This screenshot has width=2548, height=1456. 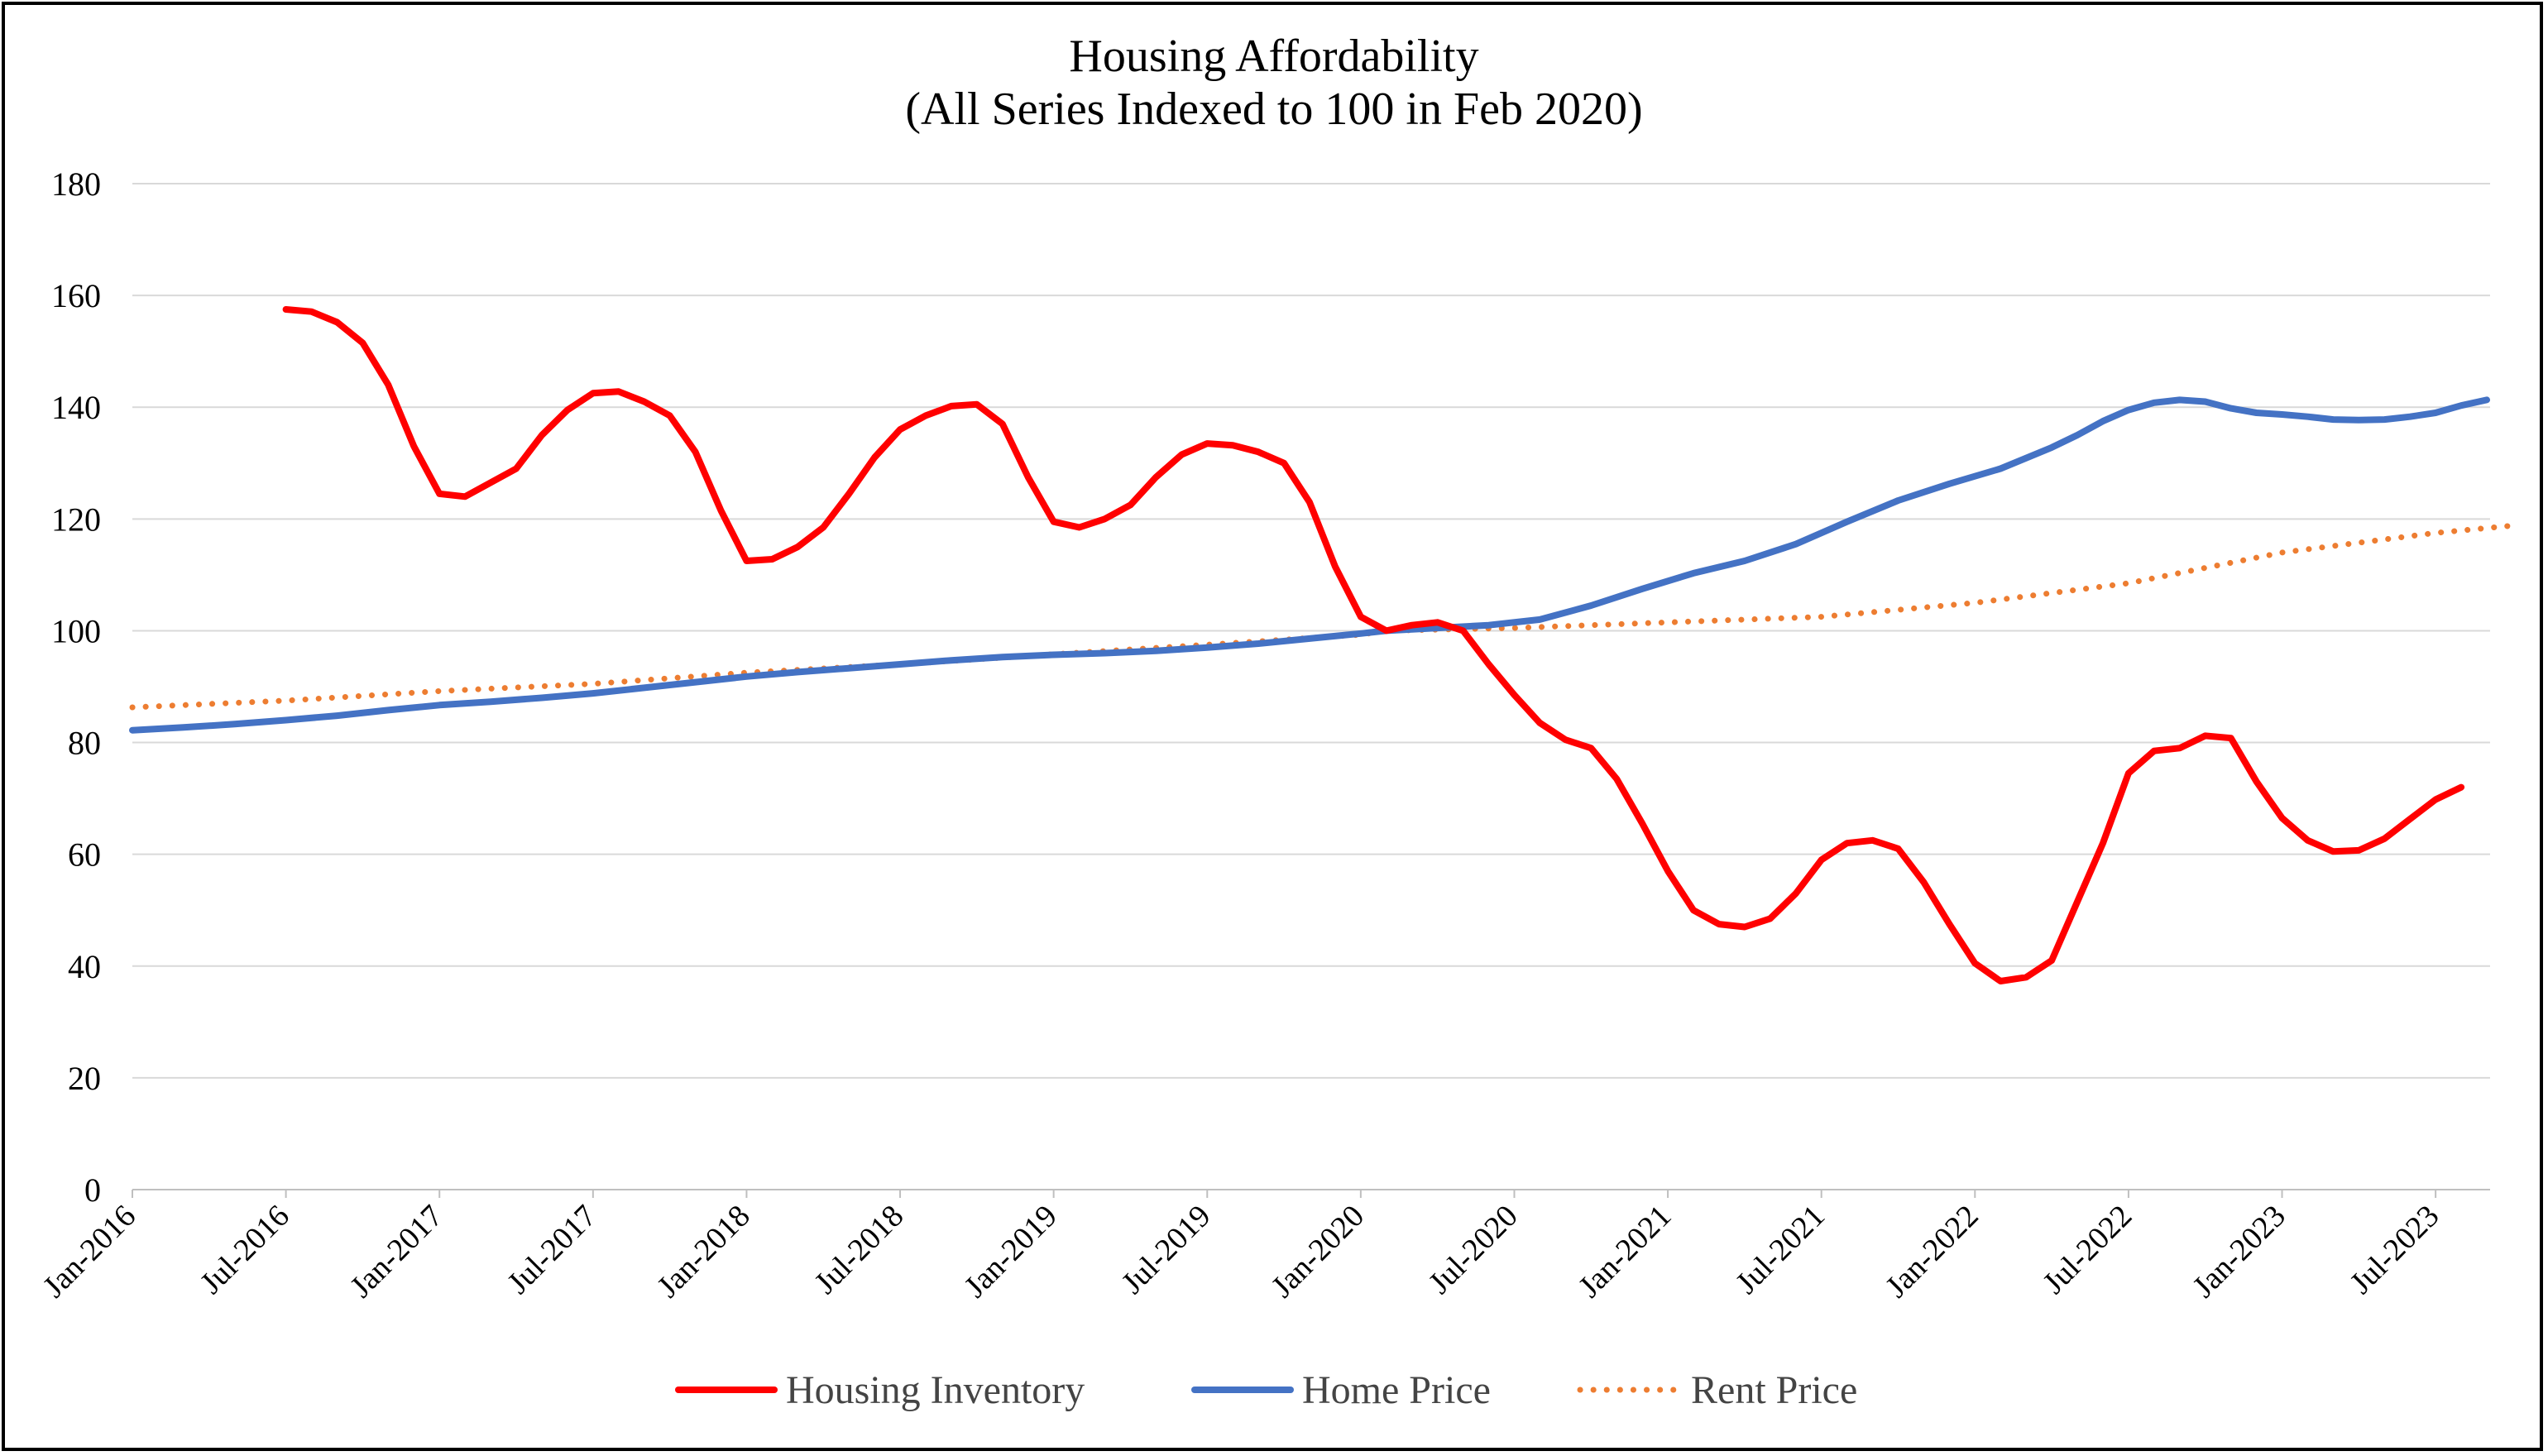 What do you see at coordinates (1774, 1390) in the screenshot?
I see `legend-label: Rent Price` at bounding box center [1774, 1390].